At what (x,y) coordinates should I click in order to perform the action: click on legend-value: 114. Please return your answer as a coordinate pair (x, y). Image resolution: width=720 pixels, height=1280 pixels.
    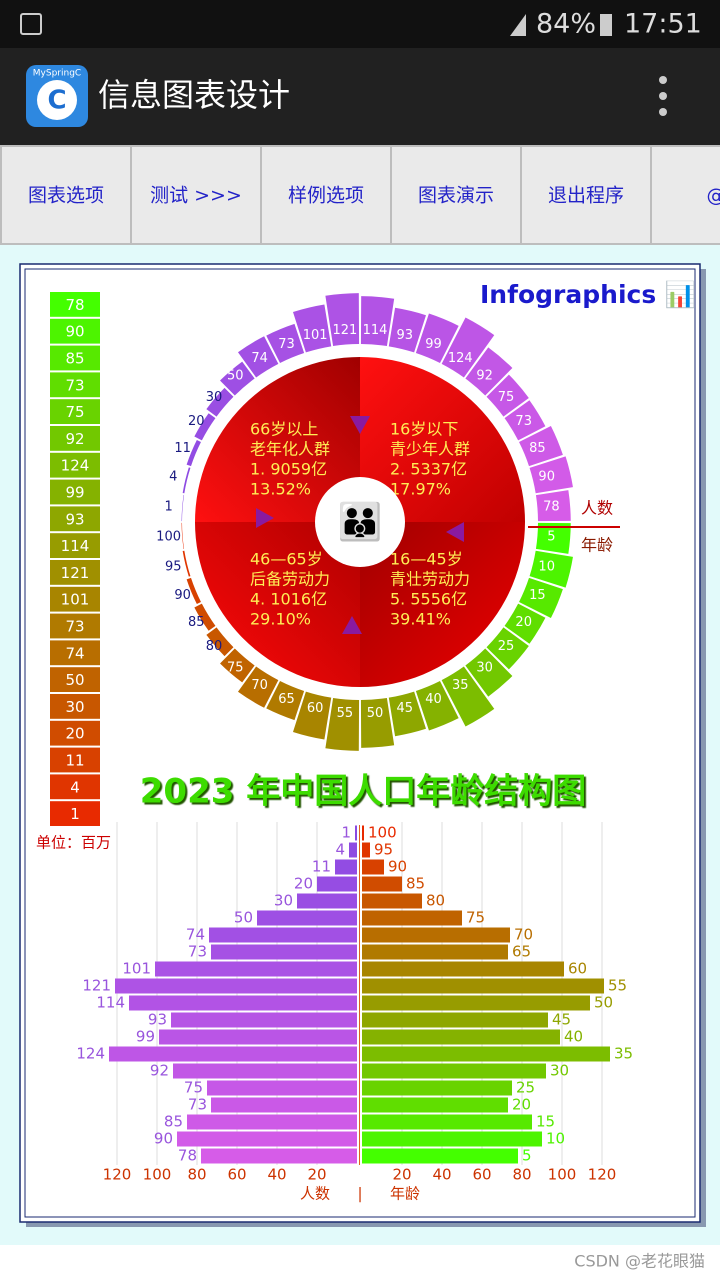
    Looking at the image, I should click on (75, 546).